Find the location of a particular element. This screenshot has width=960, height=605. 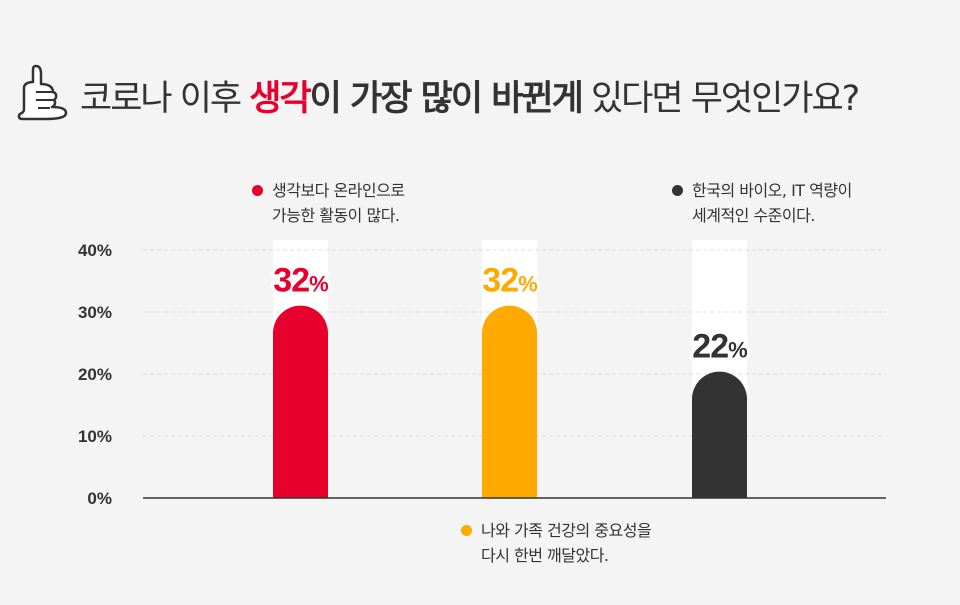

y-tick-label: 30% is located at coordinates (95, 312).